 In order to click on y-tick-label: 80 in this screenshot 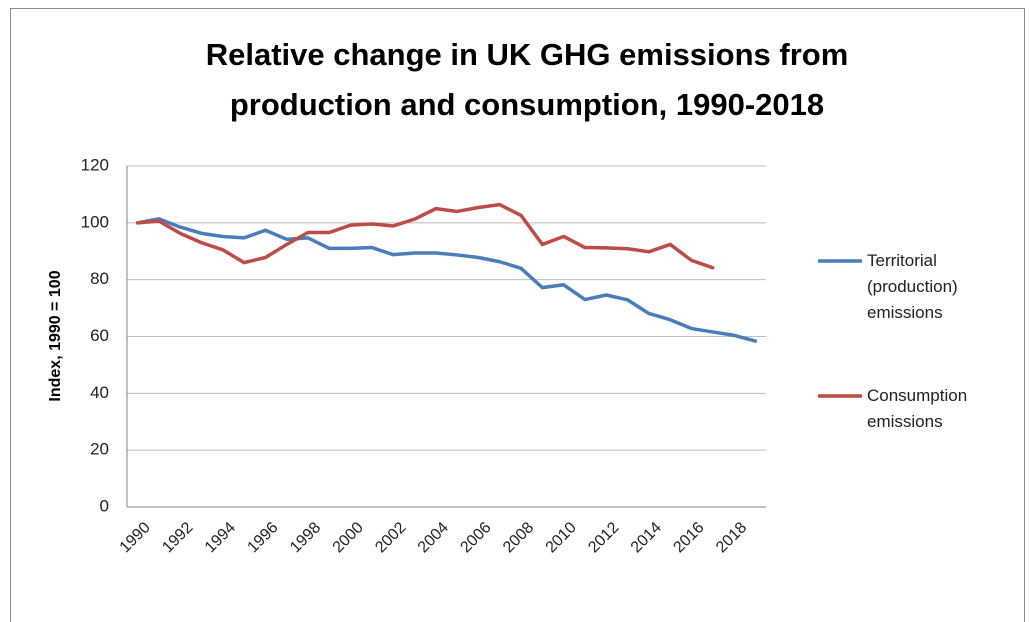, I will do `click(99, 278)`.